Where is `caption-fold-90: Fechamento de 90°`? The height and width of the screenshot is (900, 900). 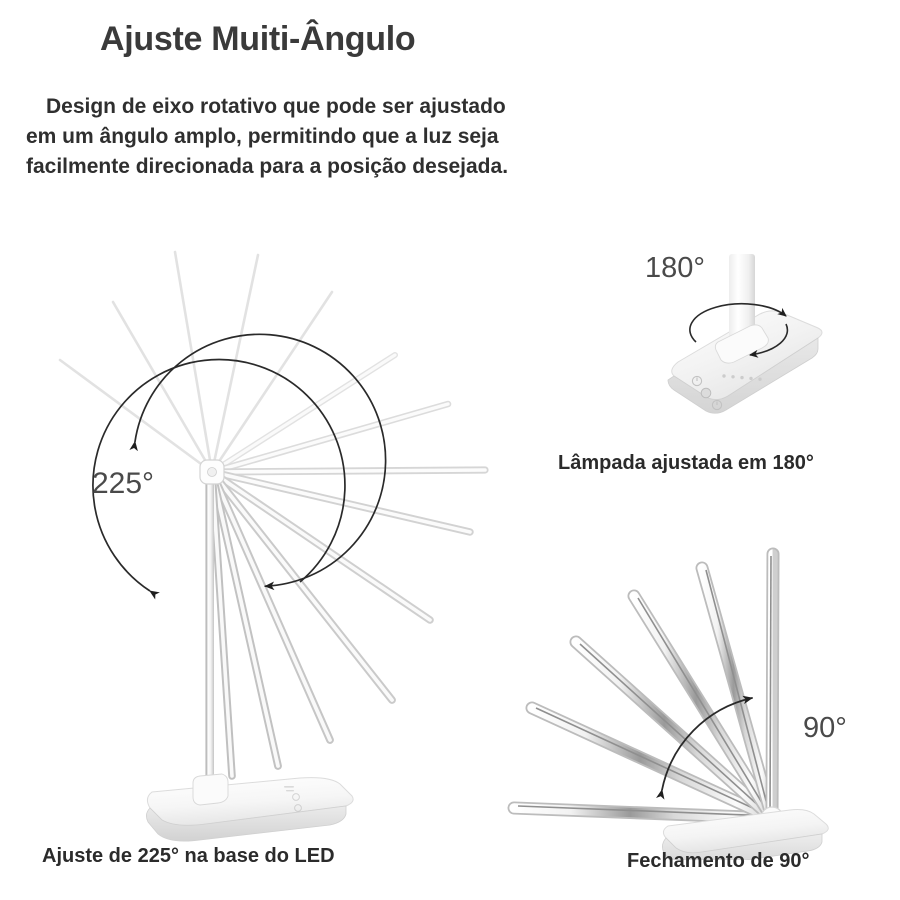
caption-fold-90: Fechamento de 90° is located at coordinates (718, 861).